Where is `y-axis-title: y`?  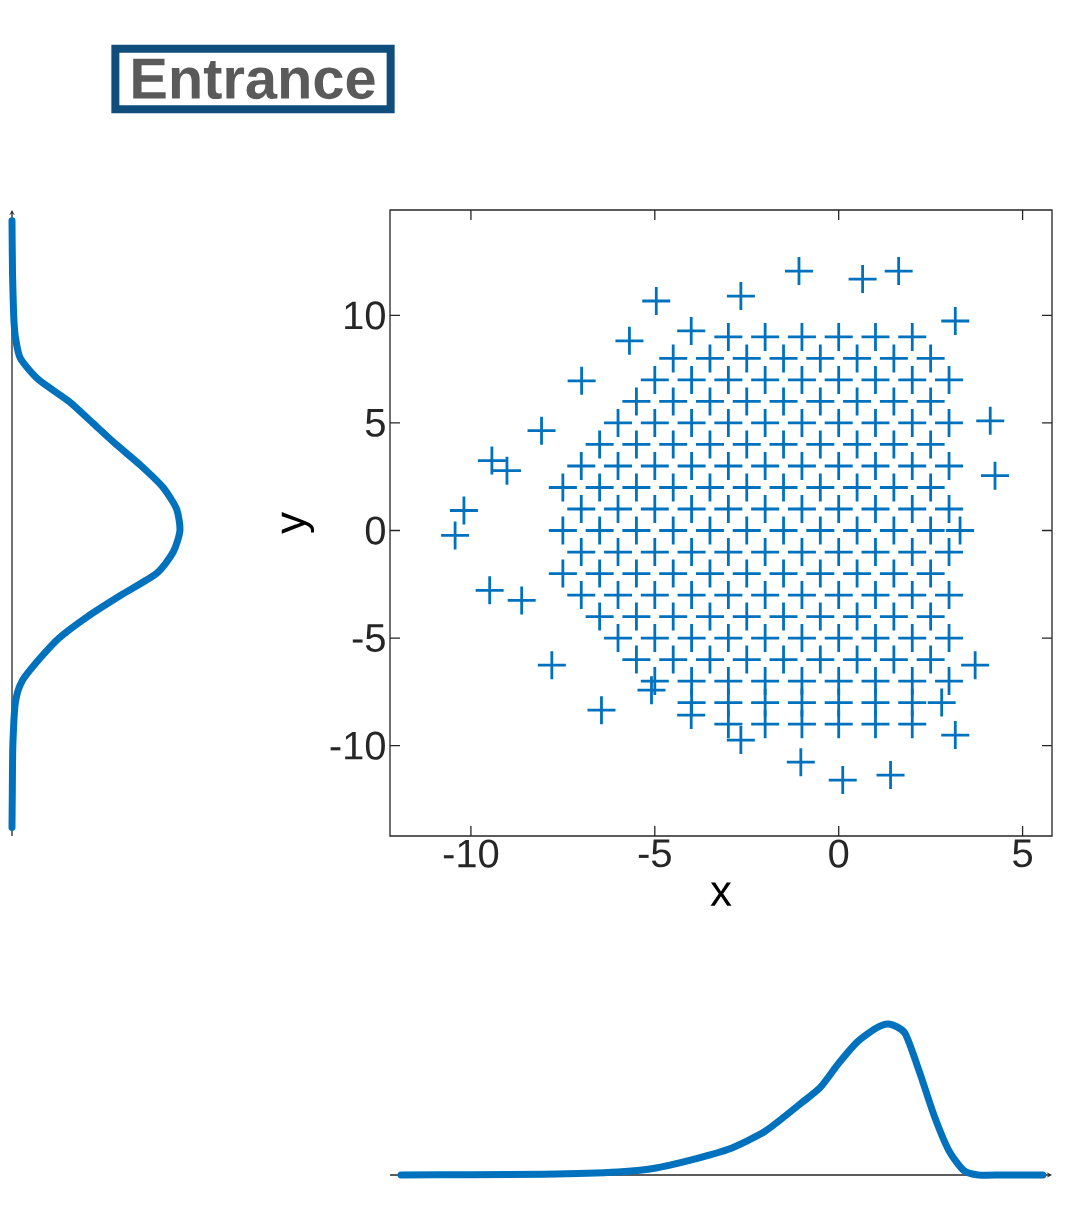
y-axis-title: y is located at coordinates (298, 523).